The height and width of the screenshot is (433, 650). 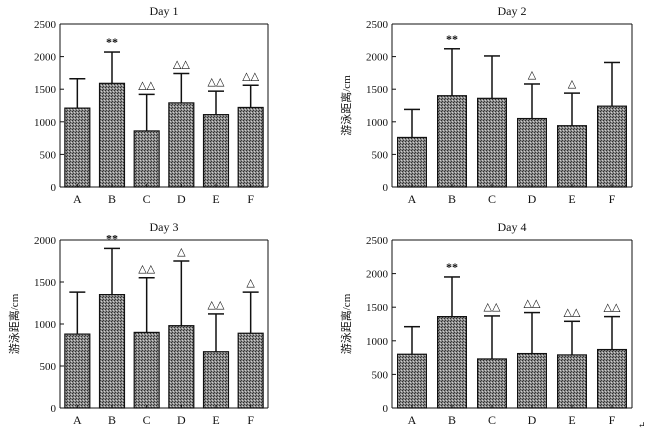 I want to click on chart-title: Day 4, so click(x=512, y=227).